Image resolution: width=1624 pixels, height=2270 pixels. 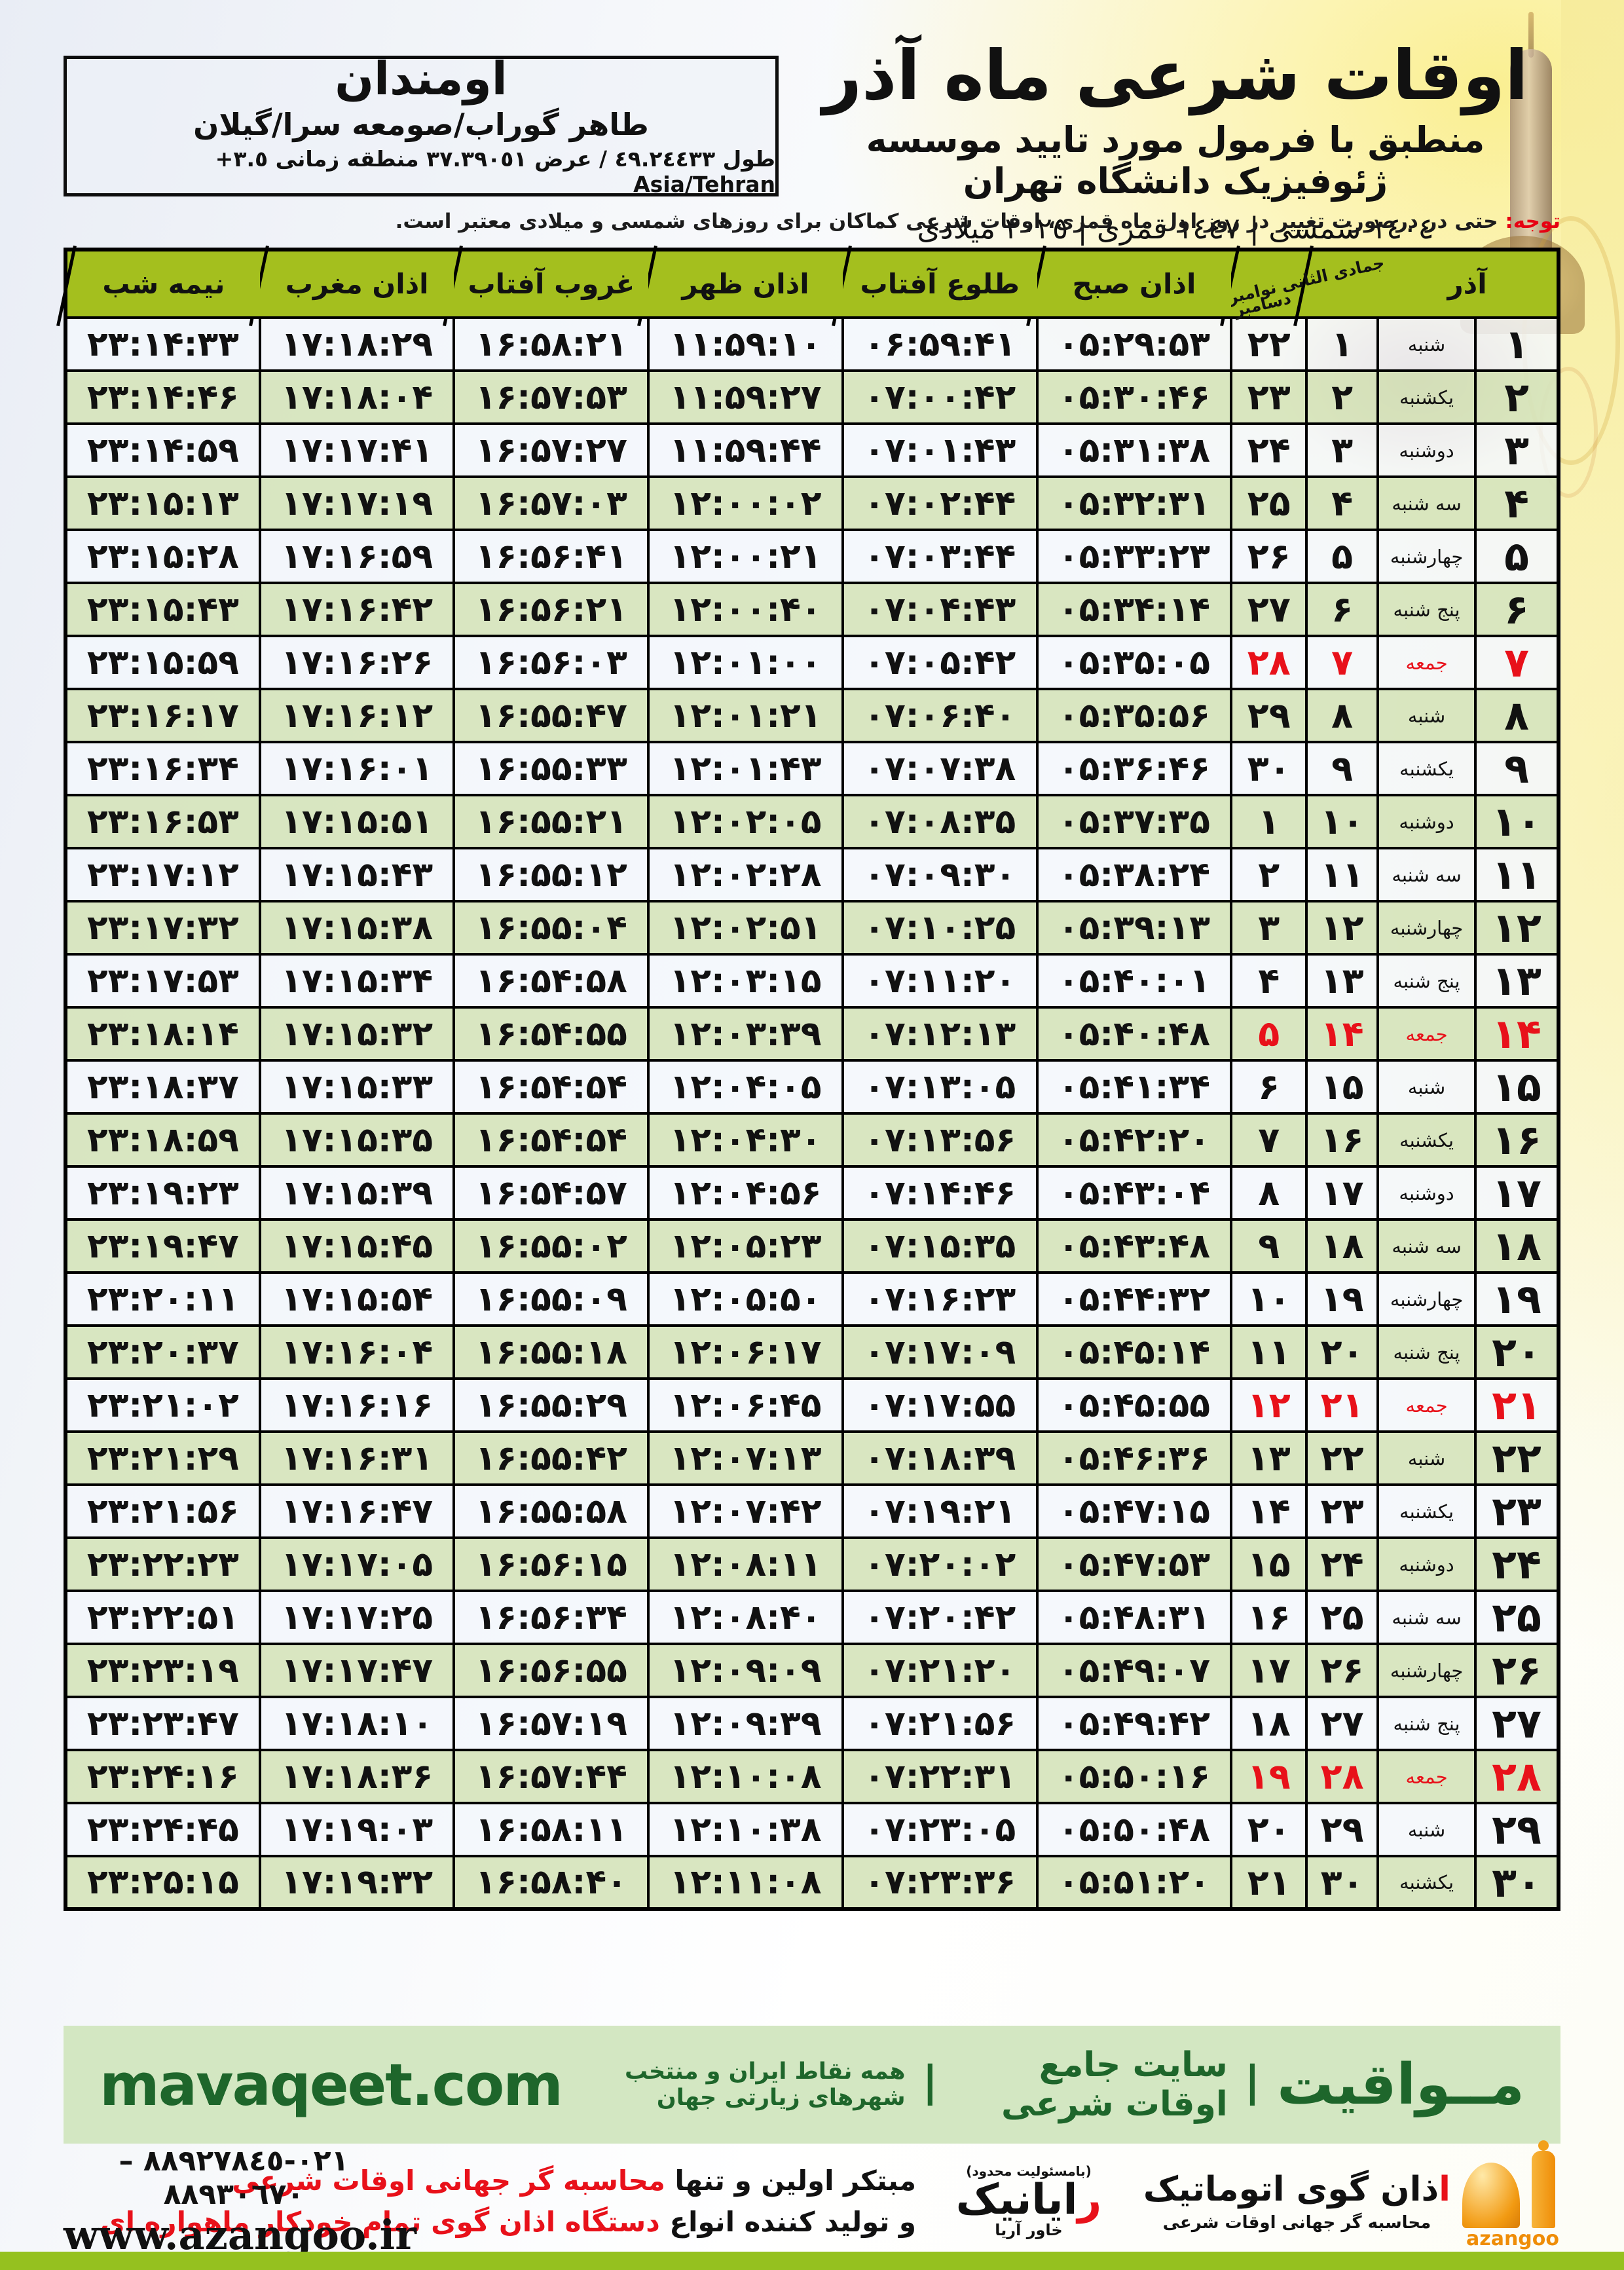 What do you see at coordinates (162, 1882) in the screenshot?
I see `cell-midnight: ۲۳:۲۵:۱۵` at bounding box center [162, 1882].